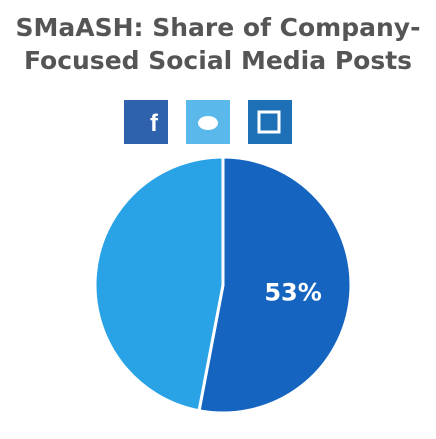  What do you see at coordinates (154, 123) in the screenshot?
I see `facebook-glyph: f` at bounding box center [154, 123].